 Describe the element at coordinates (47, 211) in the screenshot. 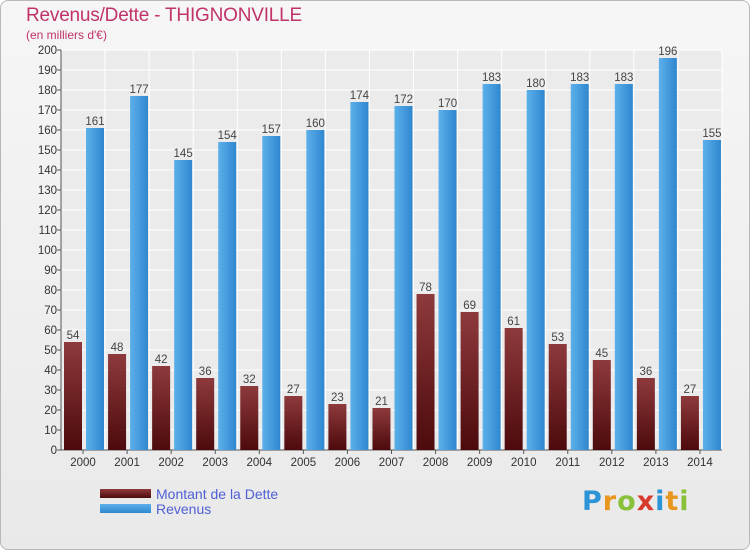

I see `y-tick-label: 120` at that location.